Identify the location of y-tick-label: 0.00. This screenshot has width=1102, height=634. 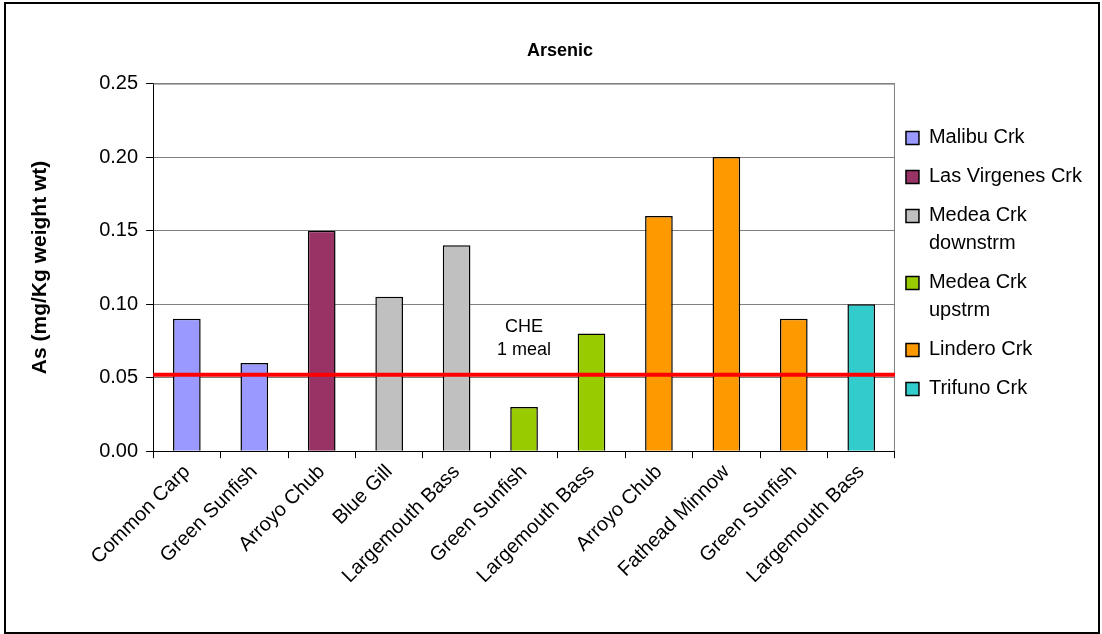
(119, 449).